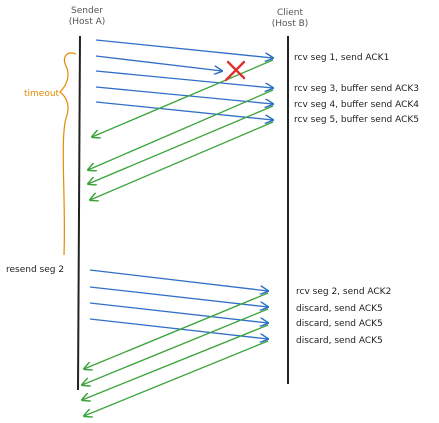  I want to click on event-rcv-seg1: rcv seg 1, send ACK1, so click(341, 58).